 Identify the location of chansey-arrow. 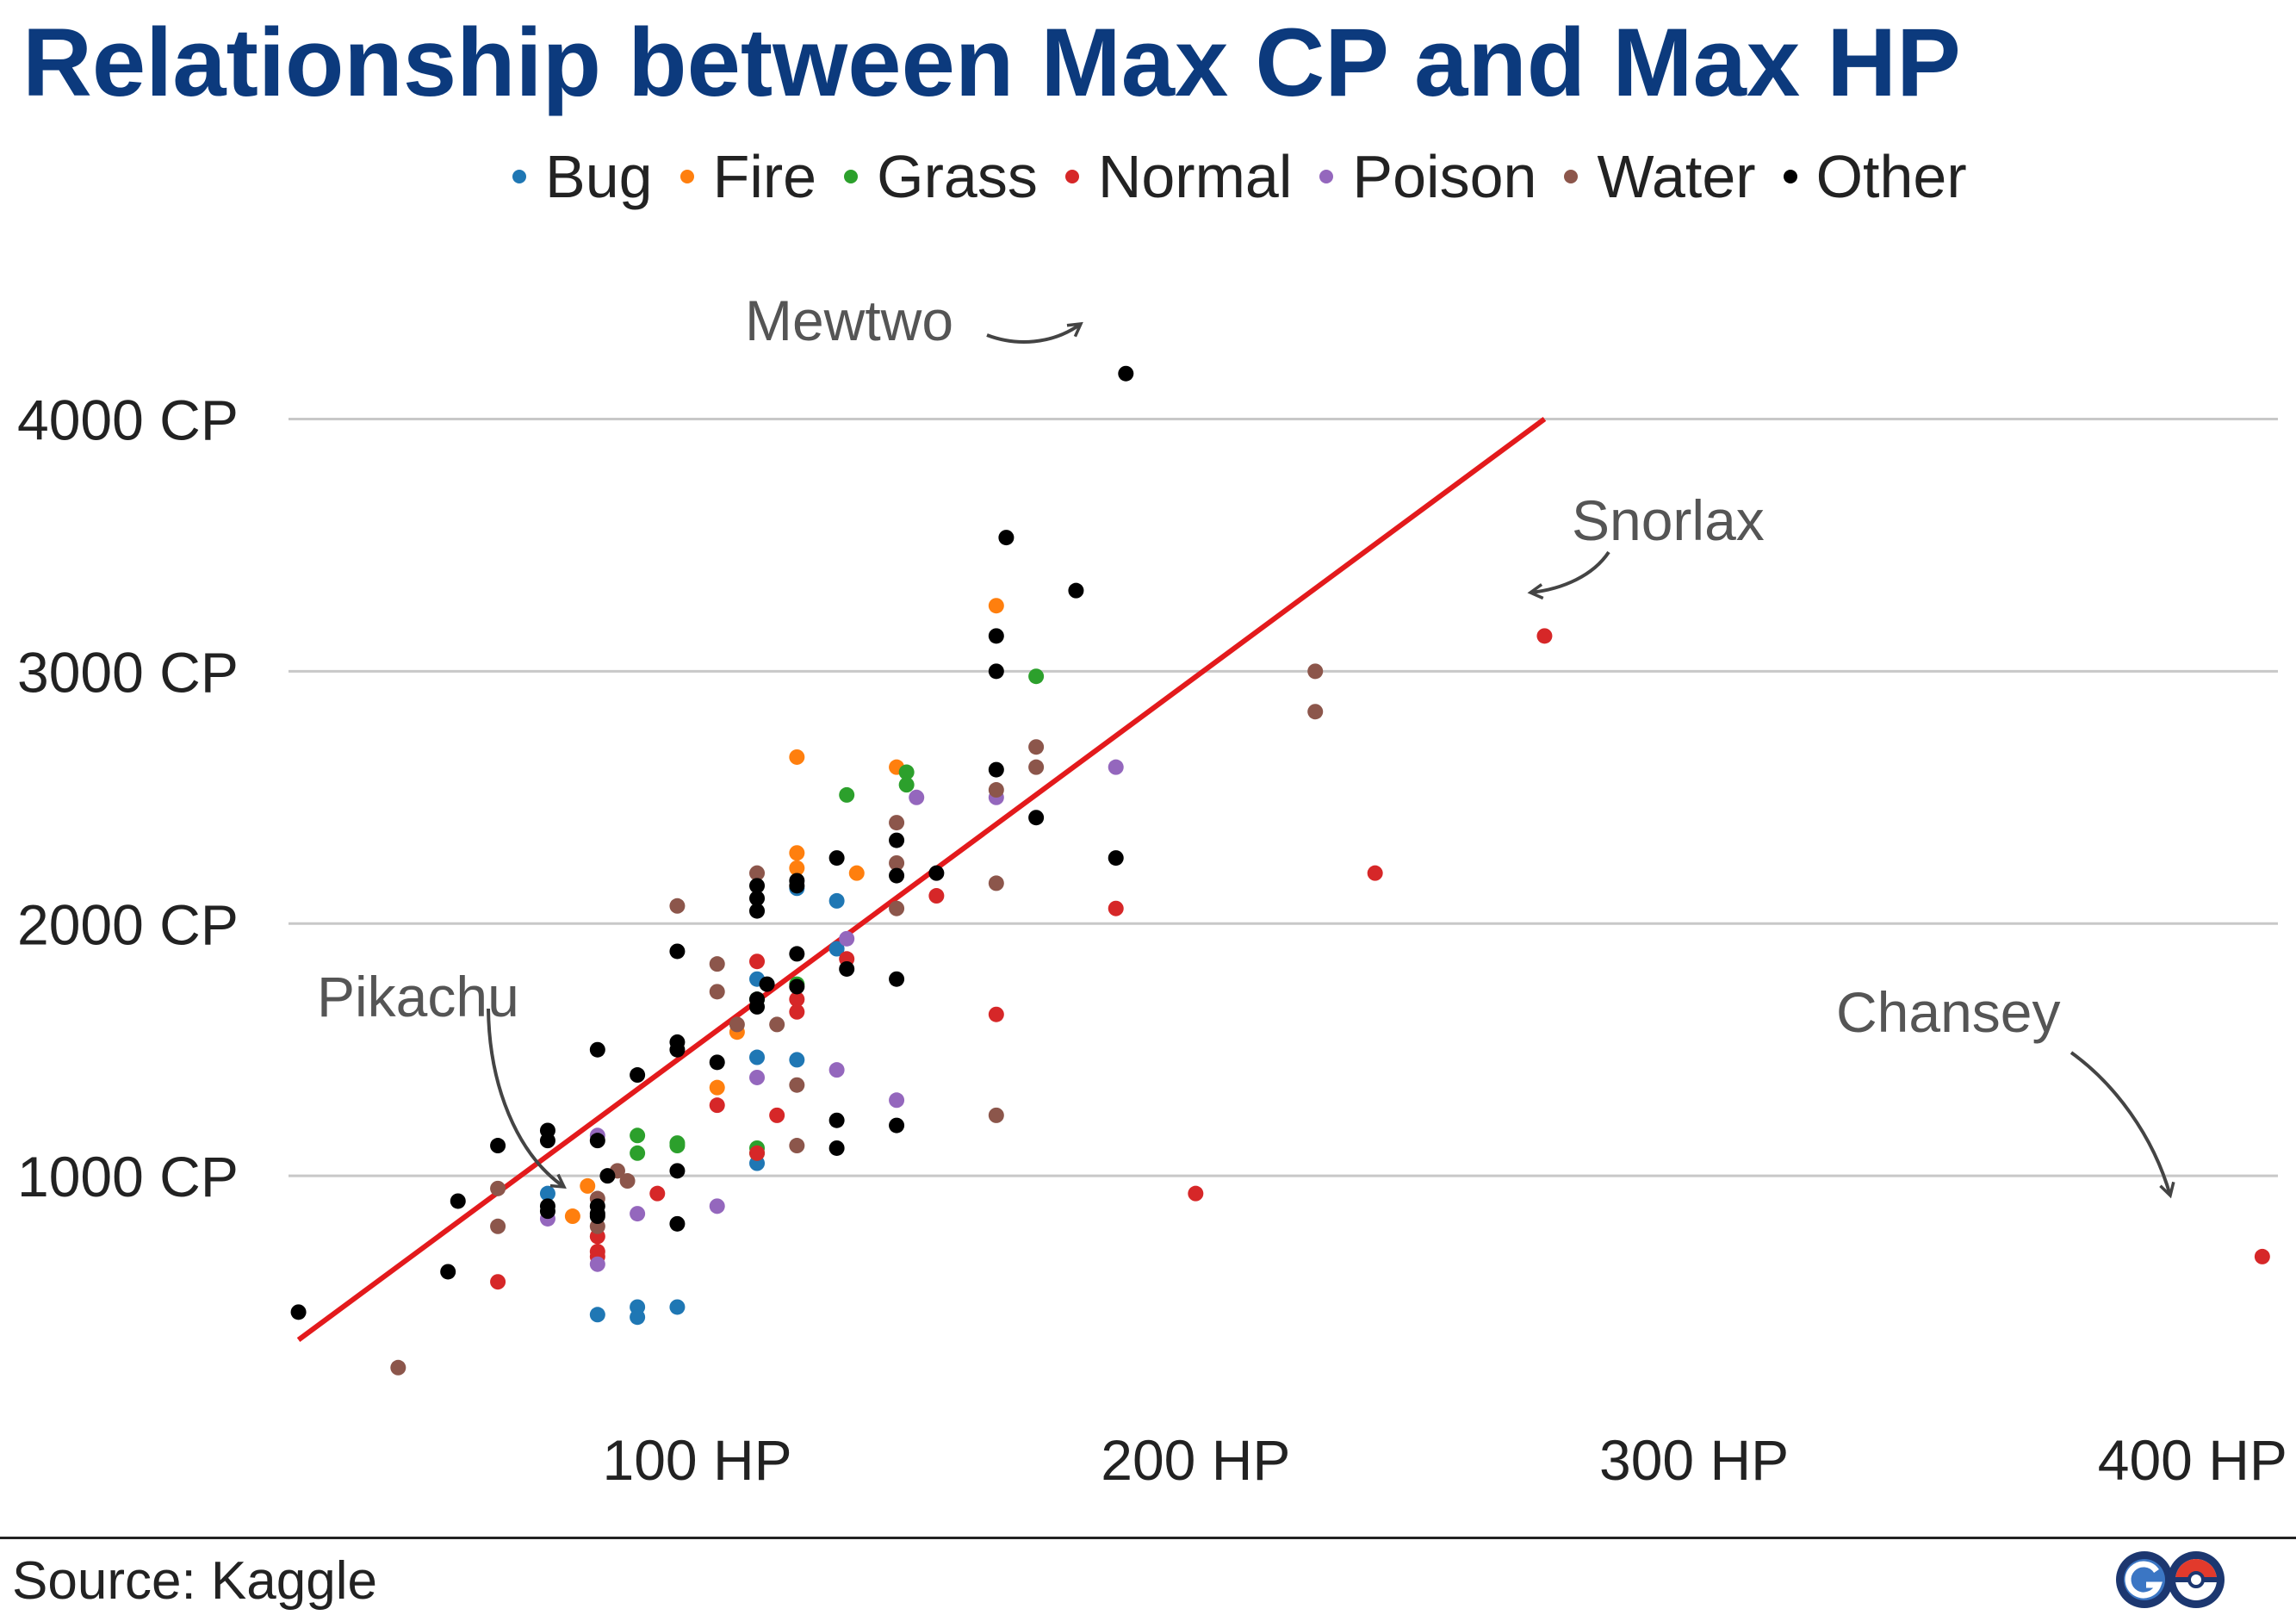
(2122, 1125).